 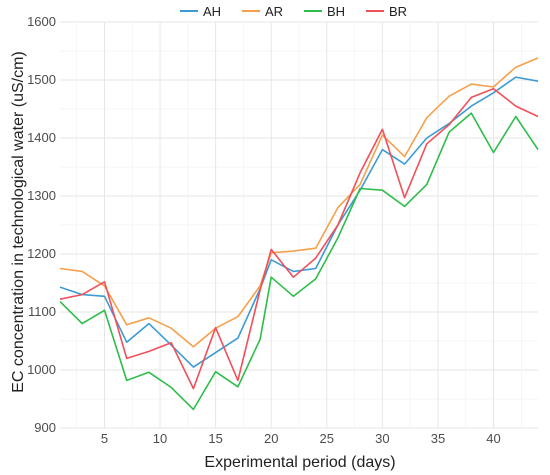 What do you see at coordinates (45, 427) in the screenshot?
I see `y-tick-label: 900` at bounding box center [45, 427].